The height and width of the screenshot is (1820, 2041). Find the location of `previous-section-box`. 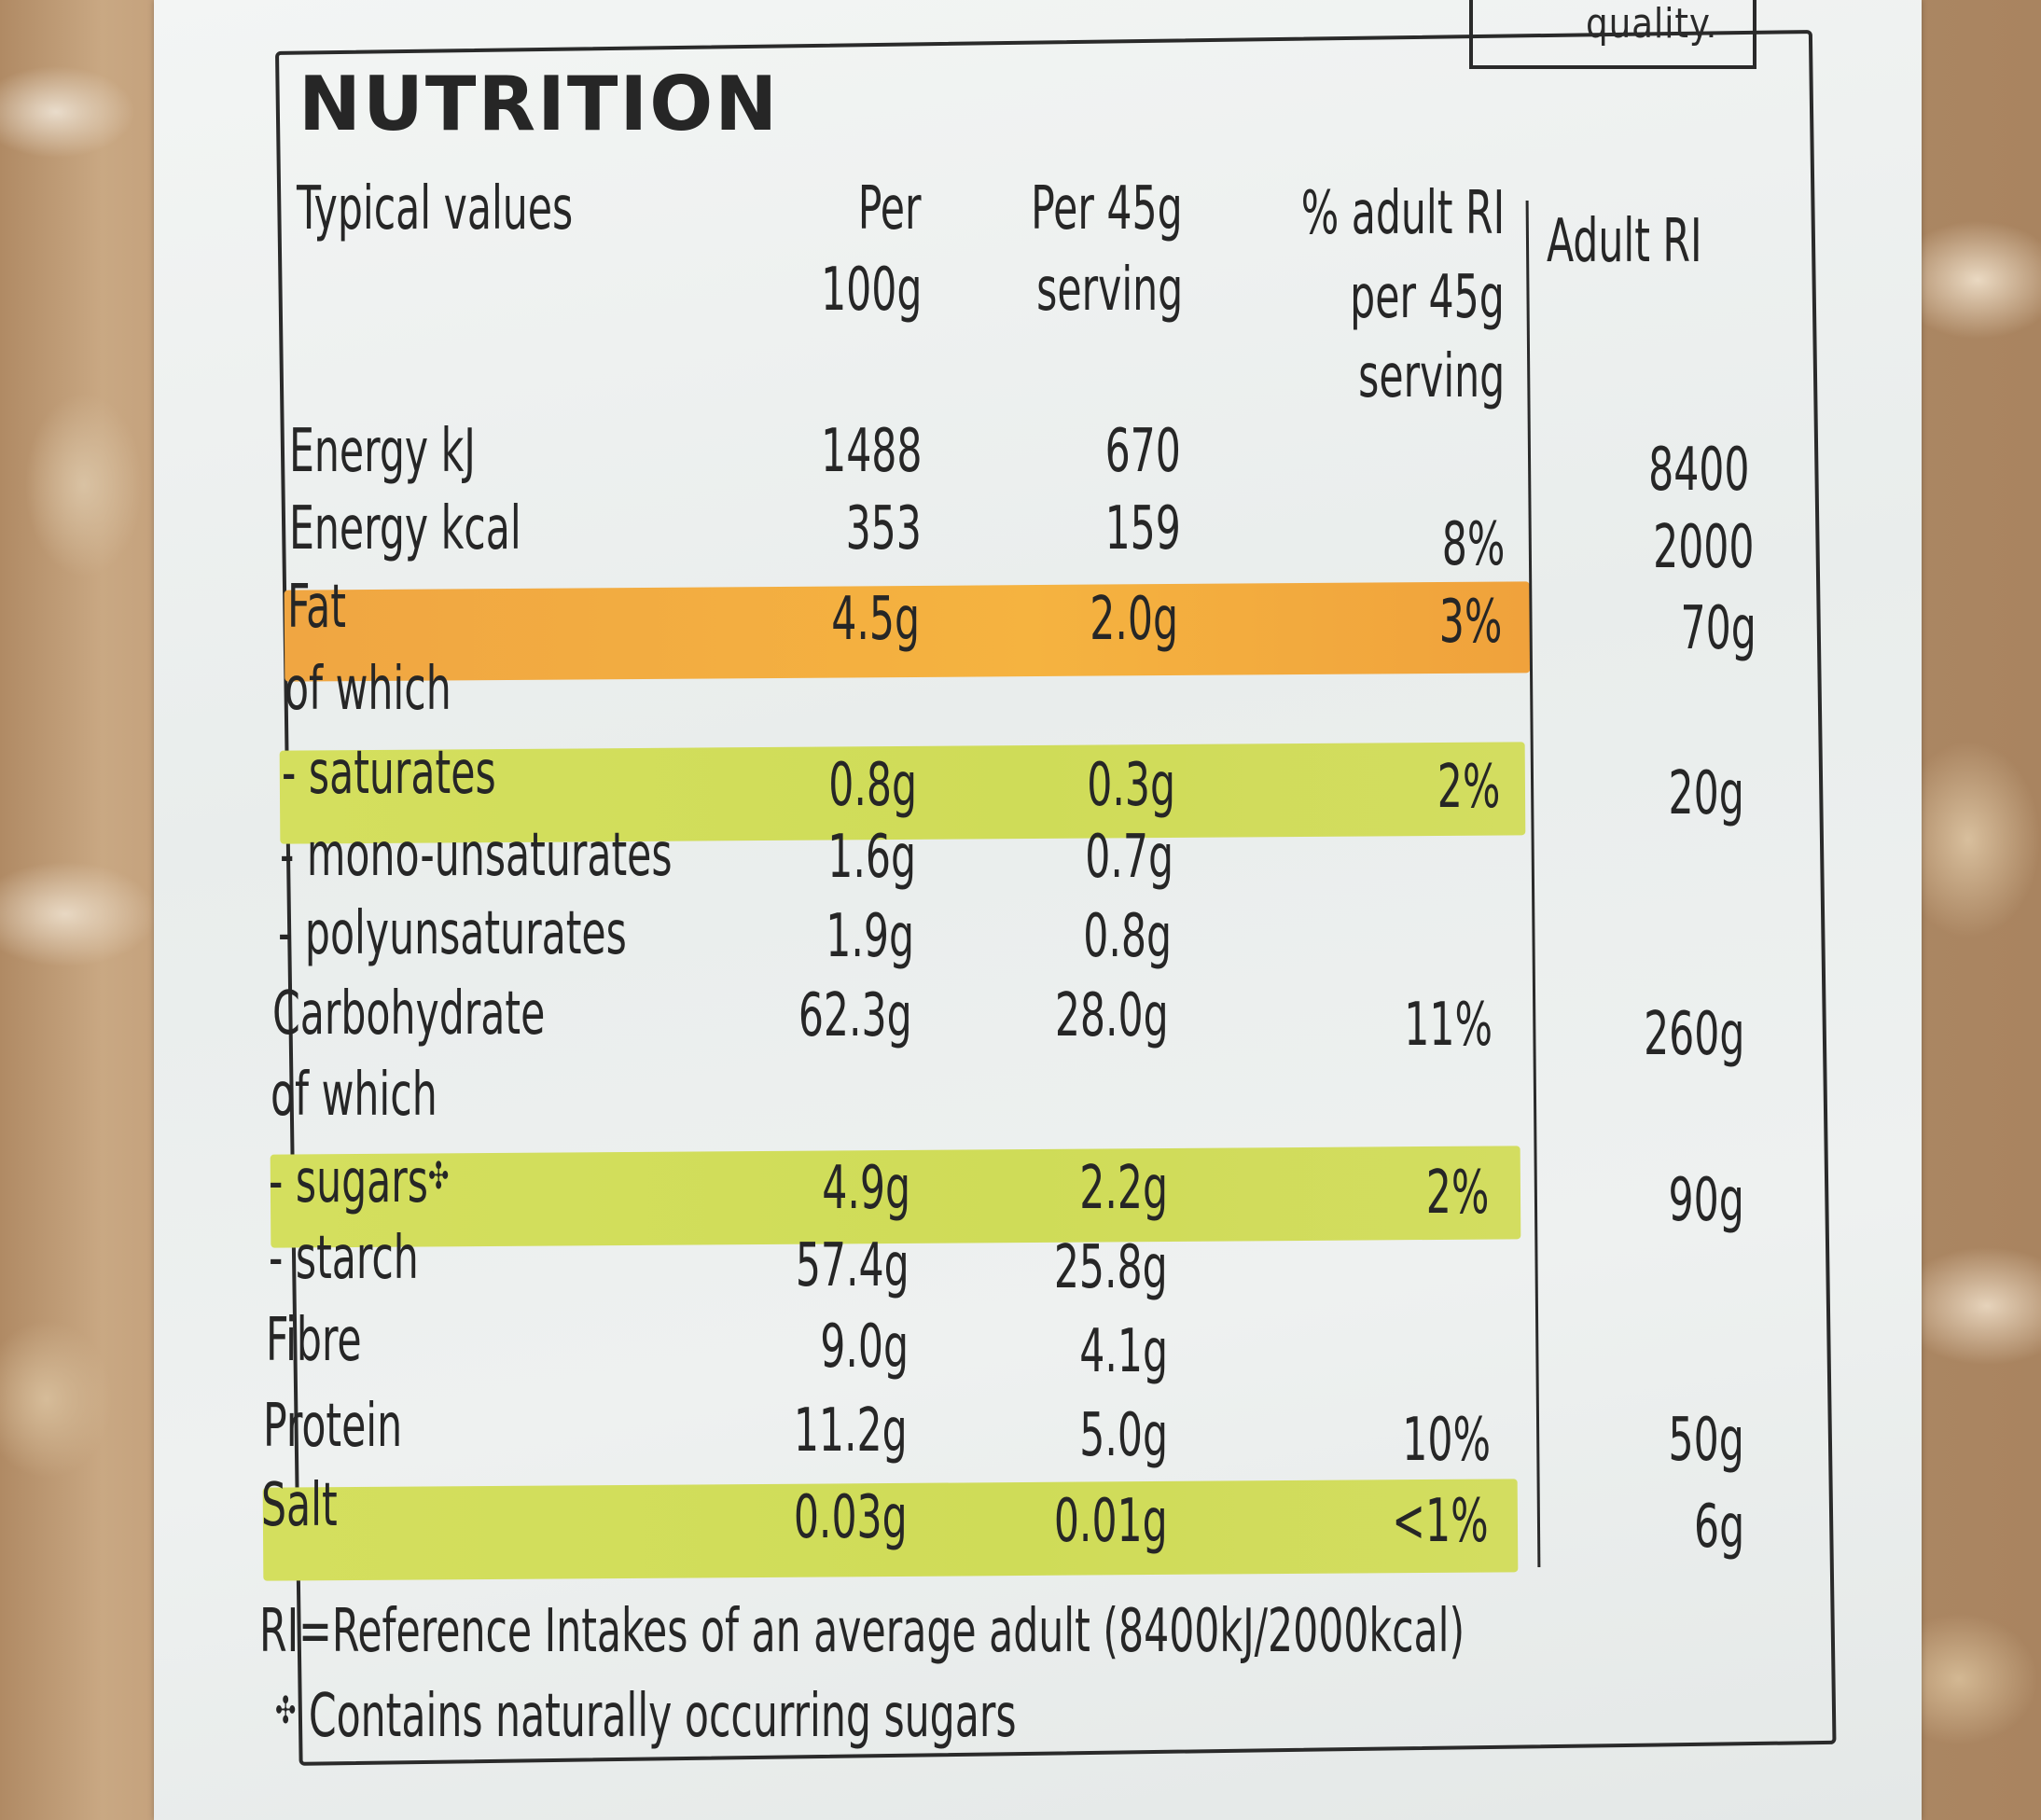

previous-section-box is located at coordinates (1613, 34).